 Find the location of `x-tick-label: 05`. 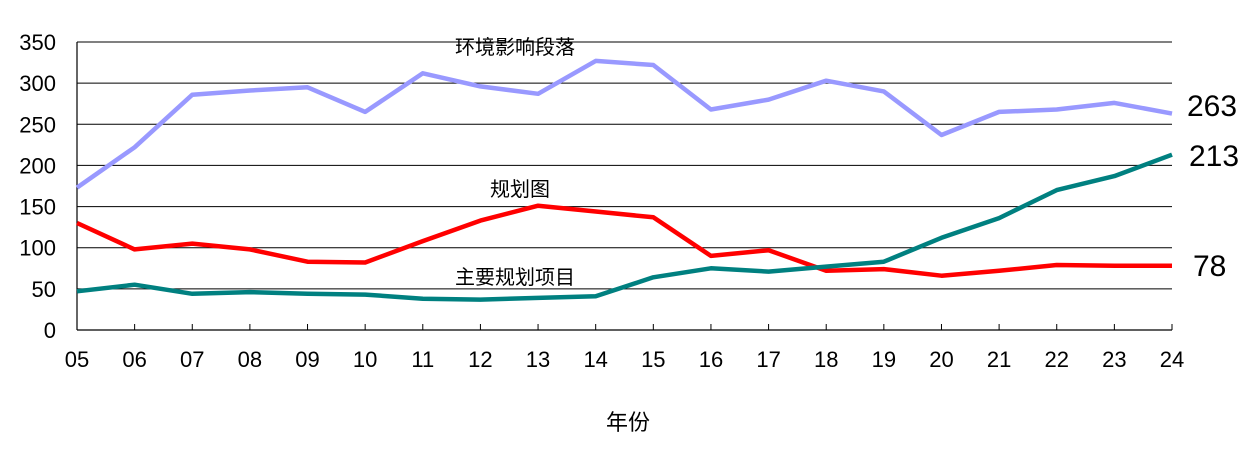

x-tick-label: 05 is located at coordinates (77, 359).